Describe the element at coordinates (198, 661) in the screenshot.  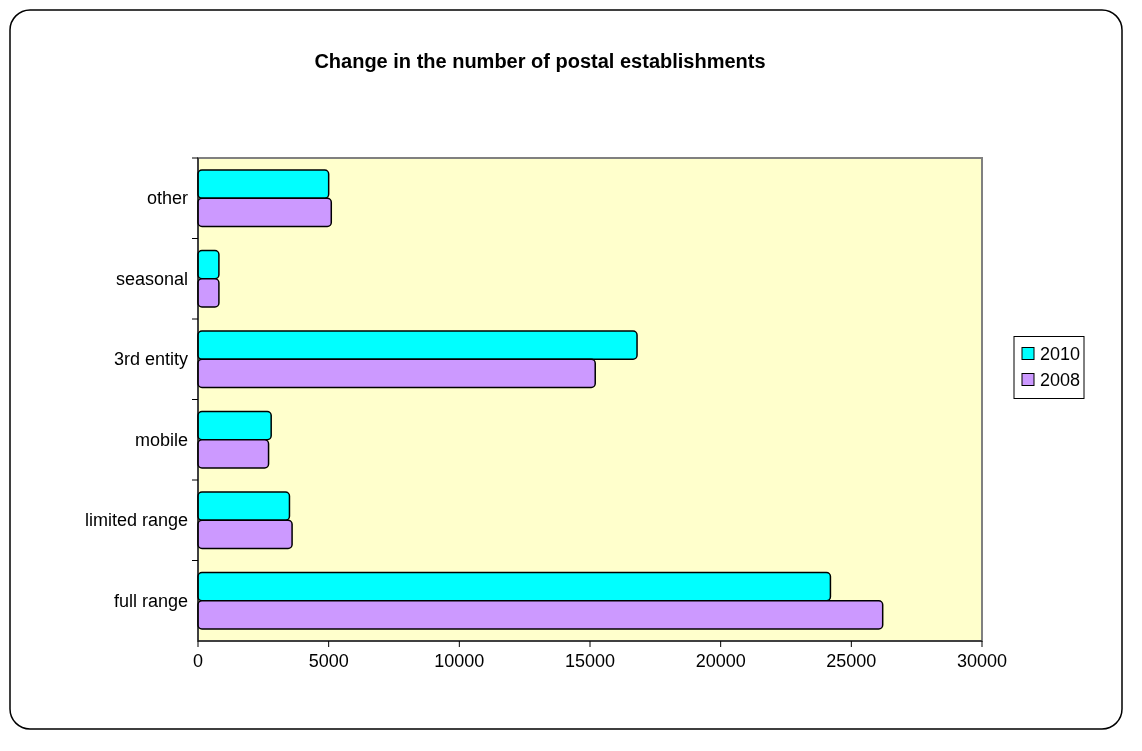
I see `x-tick-label: 0` at that location.